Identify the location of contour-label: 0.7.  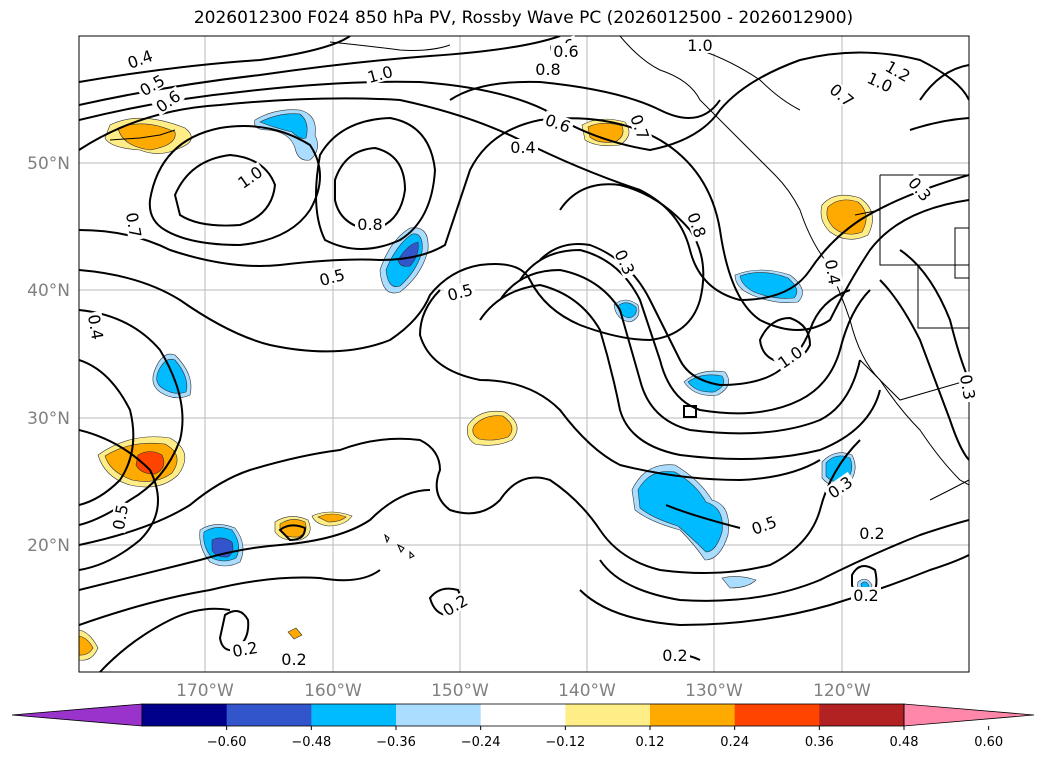
(133, 225).